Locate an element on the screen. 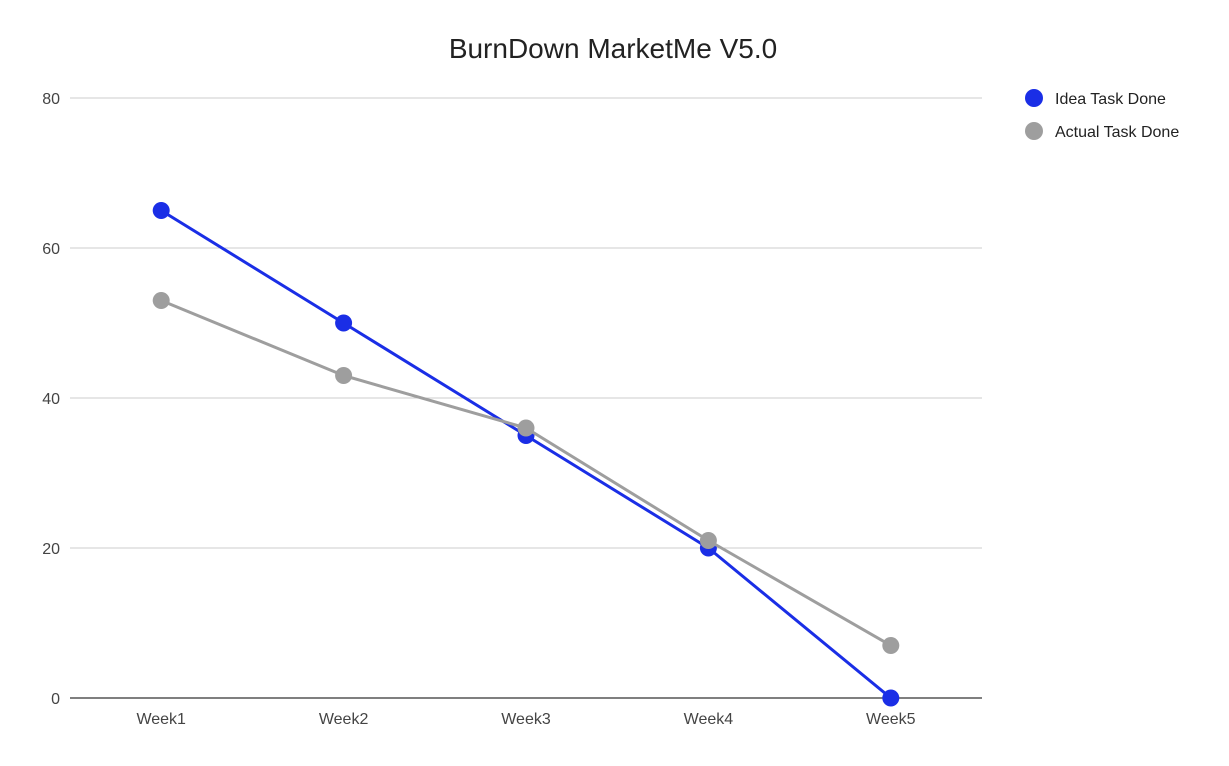  legend-item: Actual Task Done is located at coordinates (1102, 131).